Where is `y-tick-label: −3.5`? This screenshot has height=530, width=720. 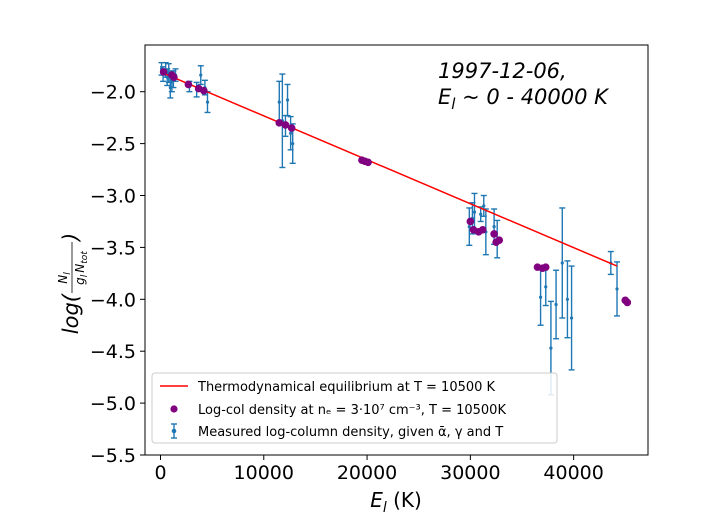 y-tick-label: −3.5 is located at coordinates (113, 248).